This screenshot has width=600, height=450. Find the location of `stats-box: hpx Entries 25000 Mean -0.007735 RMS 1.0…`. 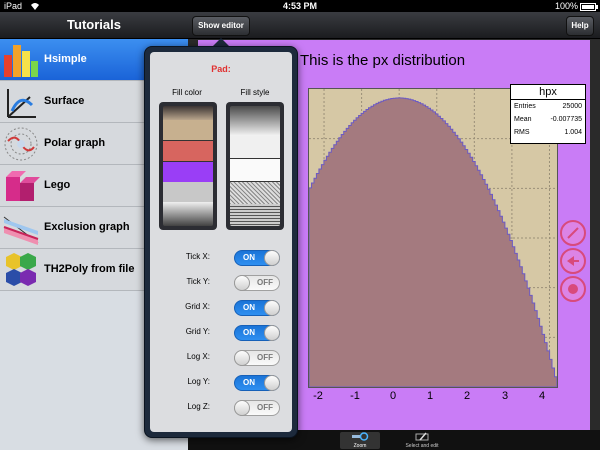

stats-box: hpx Entries 25000 Mean -0.007735 RMS 1.0… is located at coordinates (548, 114).